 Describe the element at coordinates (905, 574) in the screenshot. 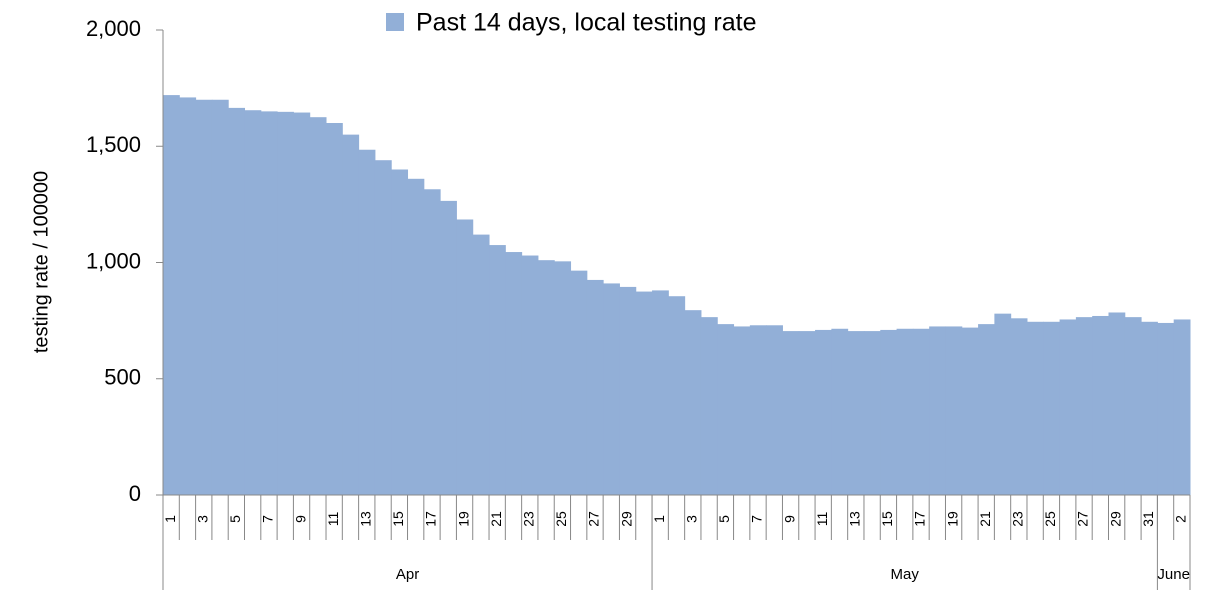

I see `group-label: May` at that location.